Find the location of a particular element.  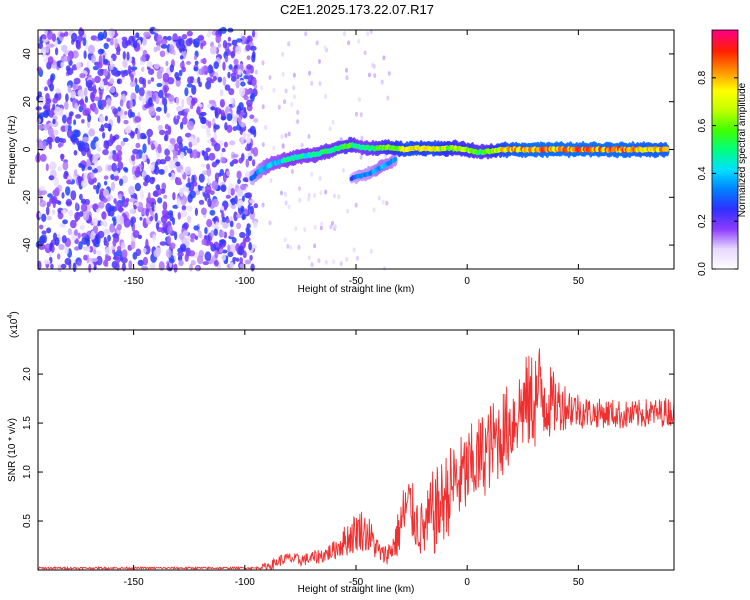

y-tick-label: 0 is located at coordinates (27, 149).